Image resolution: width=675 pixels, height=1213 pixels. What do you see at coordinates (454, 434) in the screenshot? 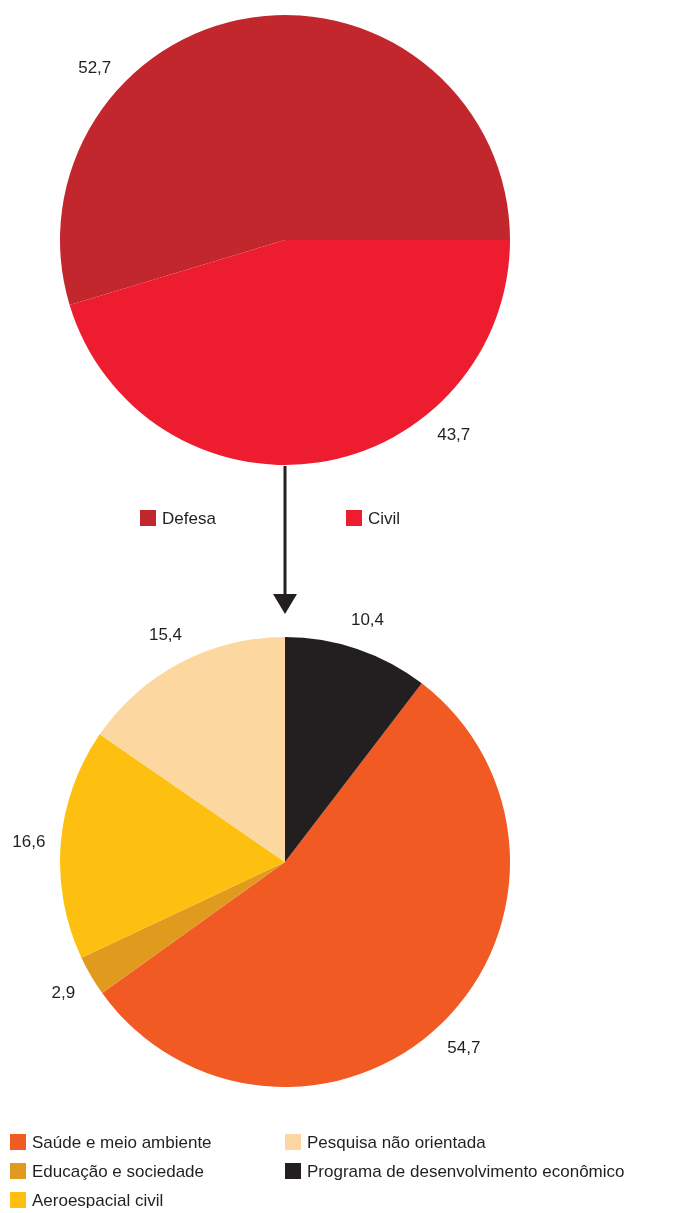
I see `data-label: 43,7` at bounding box center [454, 434].